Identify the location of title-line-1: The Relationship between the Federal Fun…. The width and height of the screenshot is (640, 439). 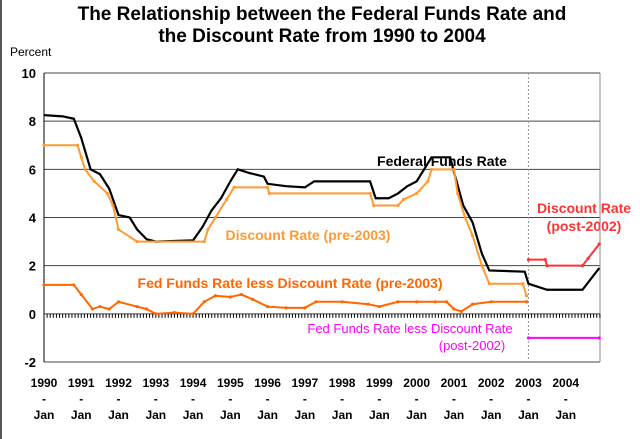
(322, 14).